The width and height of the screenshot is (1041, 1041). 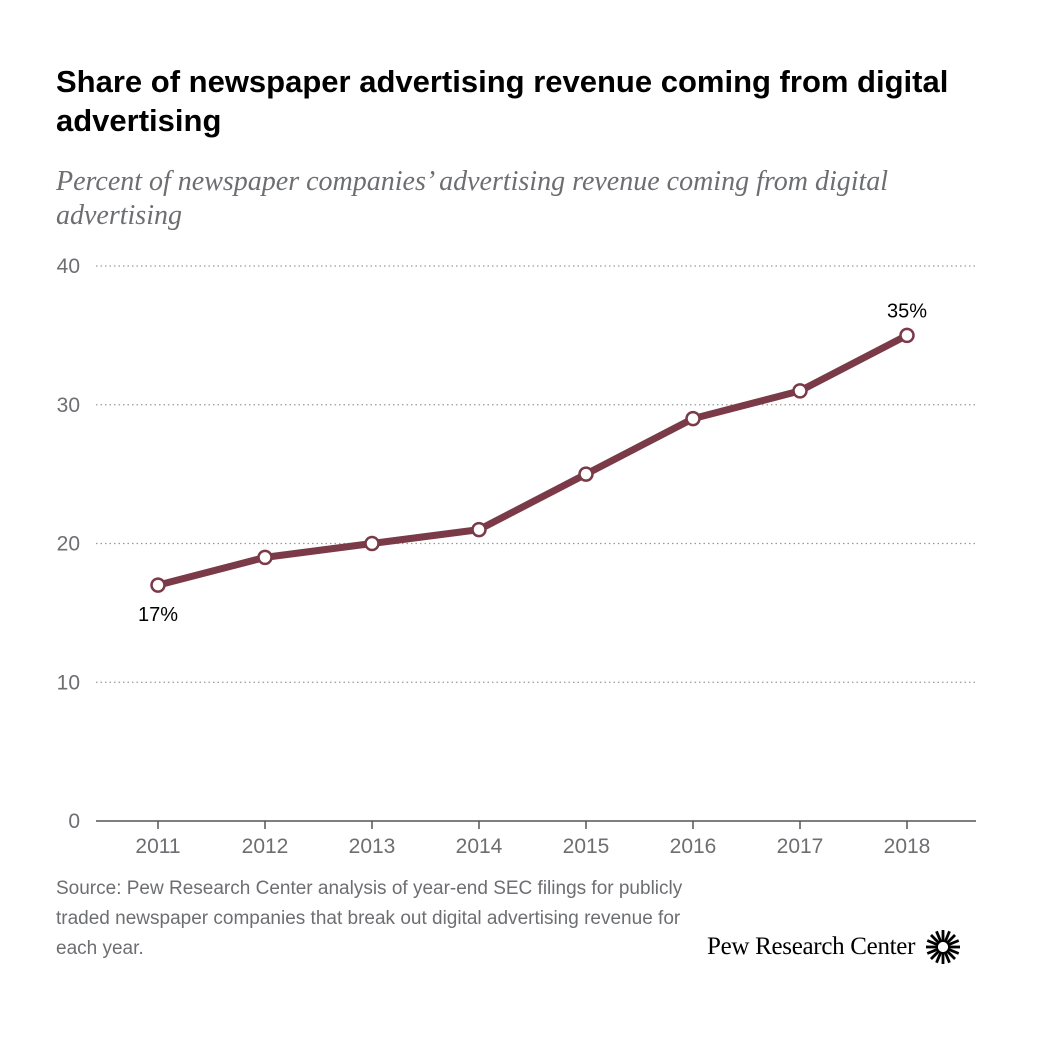 What do you see at coordinates (68, 544) in the screenshot?
I see `y-tick-label: 20` at bounding box center [68, 544].